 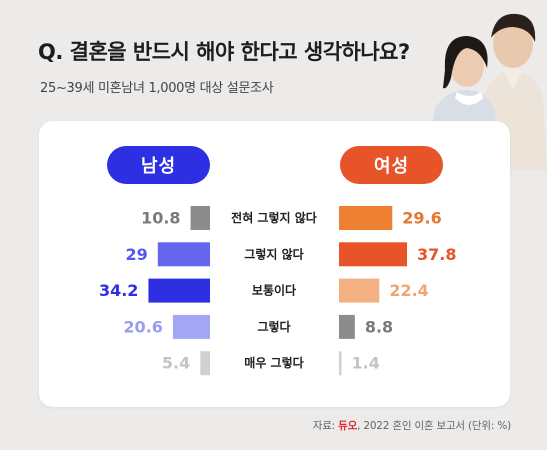 I want to click on female-value-label: 1.4, so click(x=366, y=363).